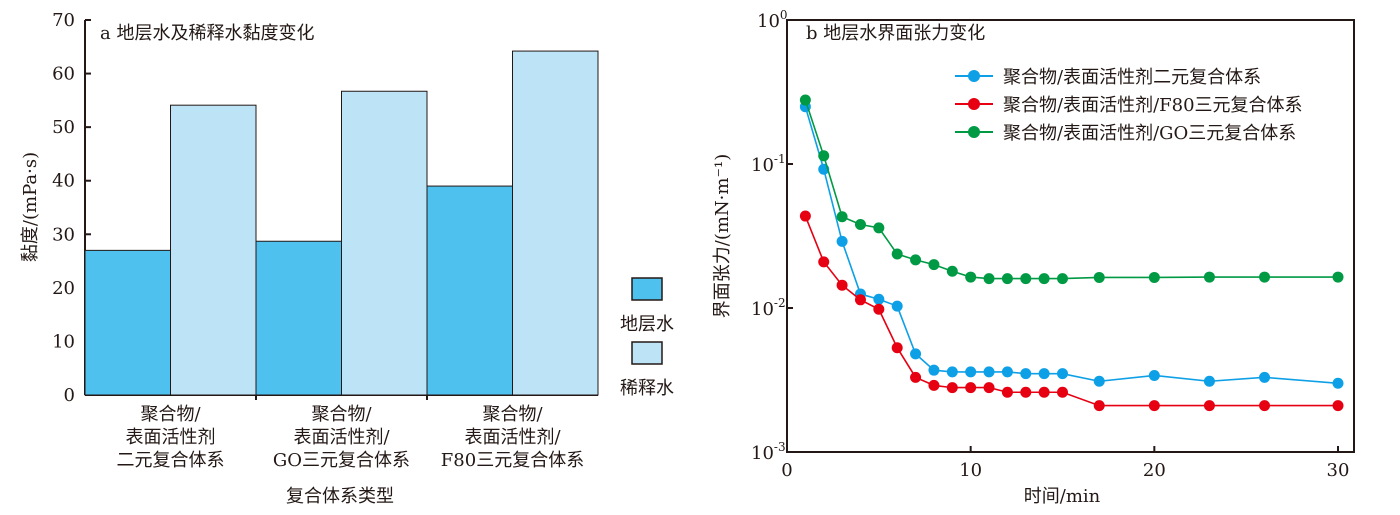 The width and height of the screenshot is (1400, 515). What do you see at coordinates (786, 470) in the screenshot?
I see `b-x-tick-label: 0` at bounding box center [786, 470].